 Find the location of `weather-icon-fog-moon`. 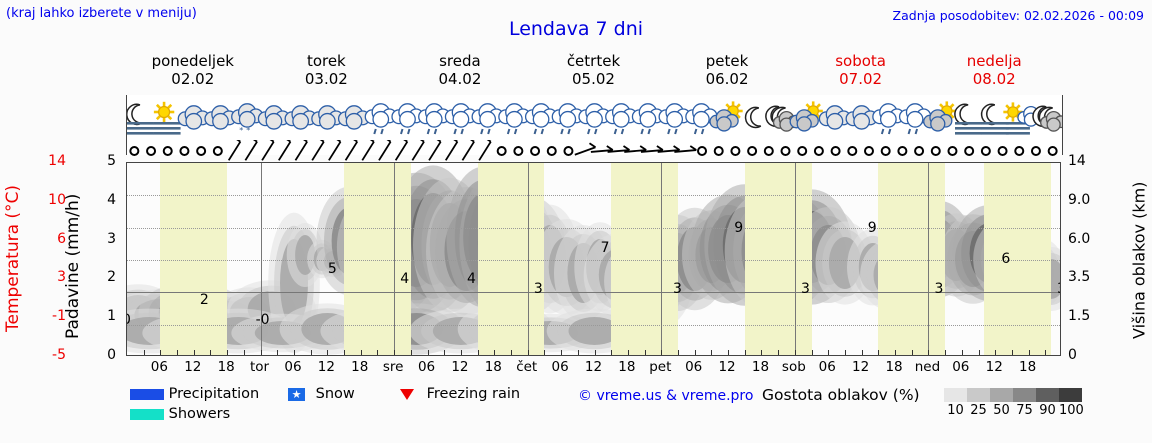

weather-icon-fog-moon is located at coordinates (994, 119).